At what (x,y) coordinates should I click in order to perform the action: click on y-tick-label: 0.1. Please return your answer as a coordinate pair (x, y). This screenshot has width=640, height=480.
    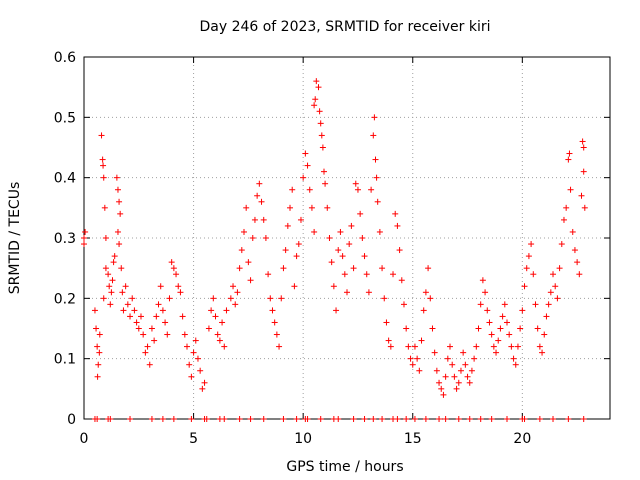
    Looking at the image, I should click on (65, 360).